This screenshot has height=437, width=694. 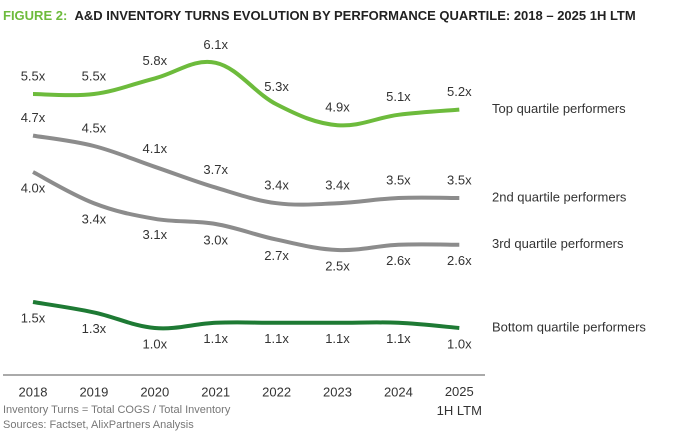 What do you see at coordinates (337, 107) in the screenshot?
I see `value-label: 4.9x` at bounding box center [337, 107].